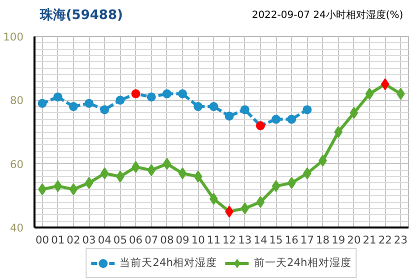  Describe the element at coordinates (303, 263) in the screenshot. I see `legend-label: 前一天24h相对湿度` at that location.